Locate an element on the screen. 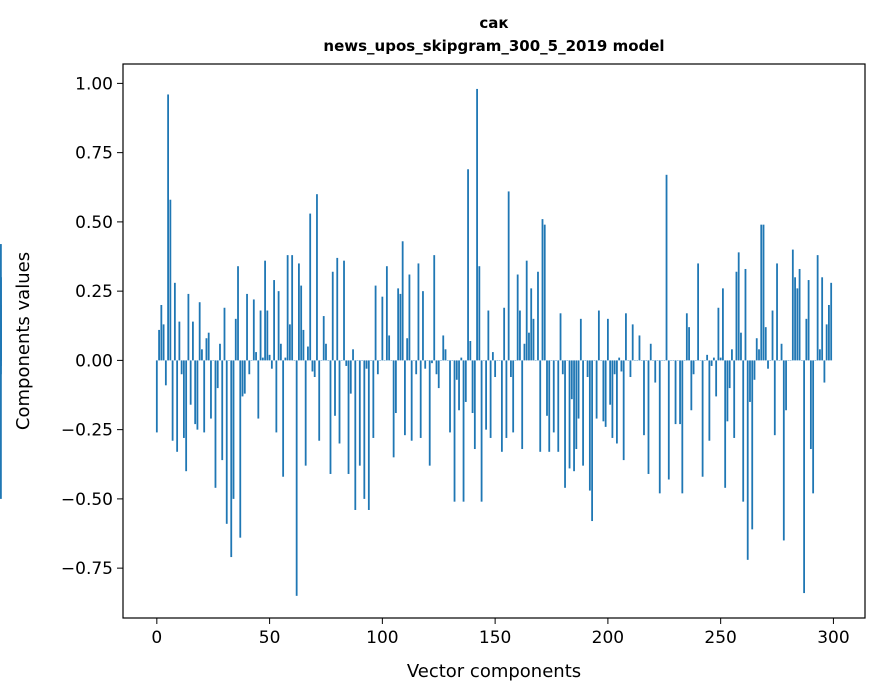  y-axis-label: Components values is located at coordinates (23, 341).